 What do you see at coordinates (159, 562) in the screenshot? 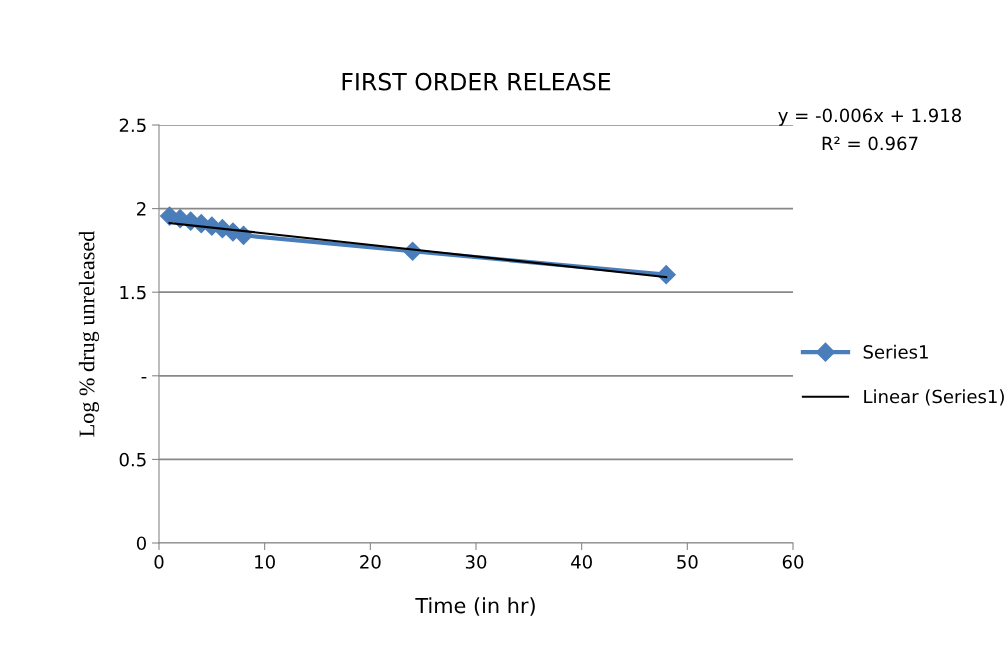
I see `x-tick-label: 0` at bounding box center [159, 562].